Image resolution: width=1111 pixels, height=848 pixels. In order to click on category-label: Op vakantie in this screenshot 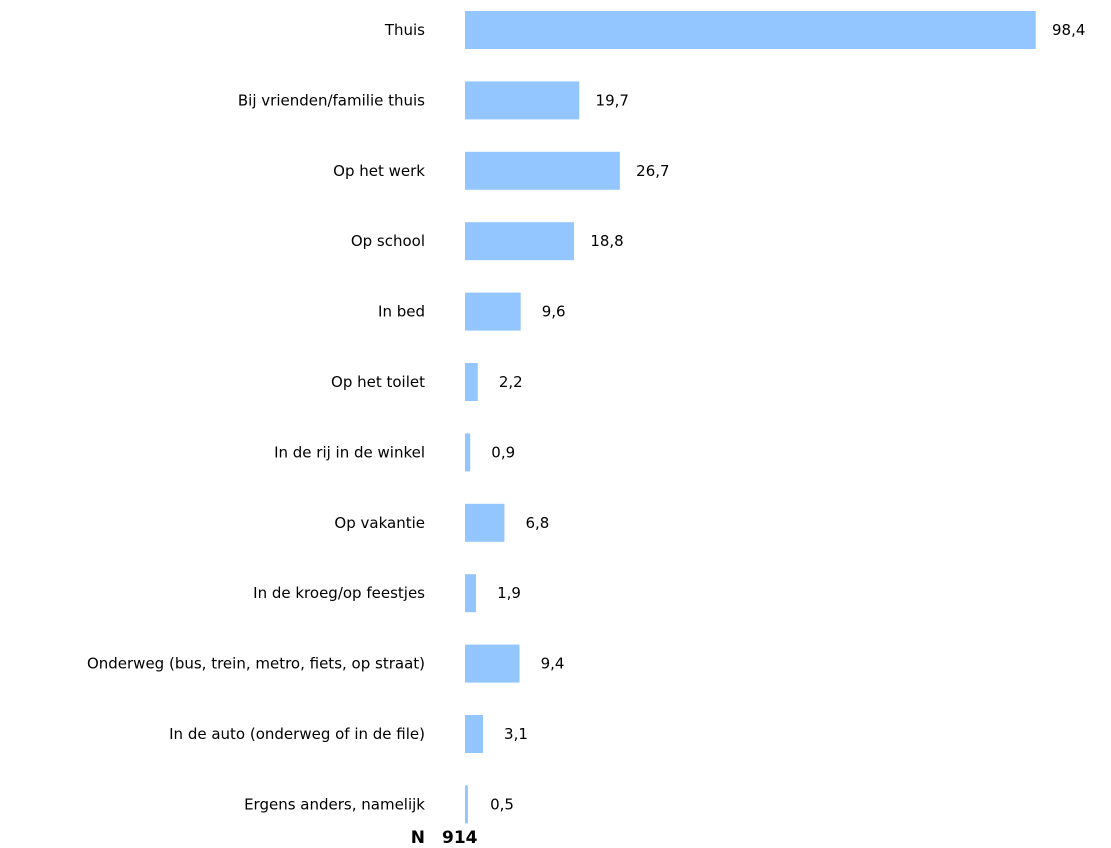, I will do `click(379, 523)`.